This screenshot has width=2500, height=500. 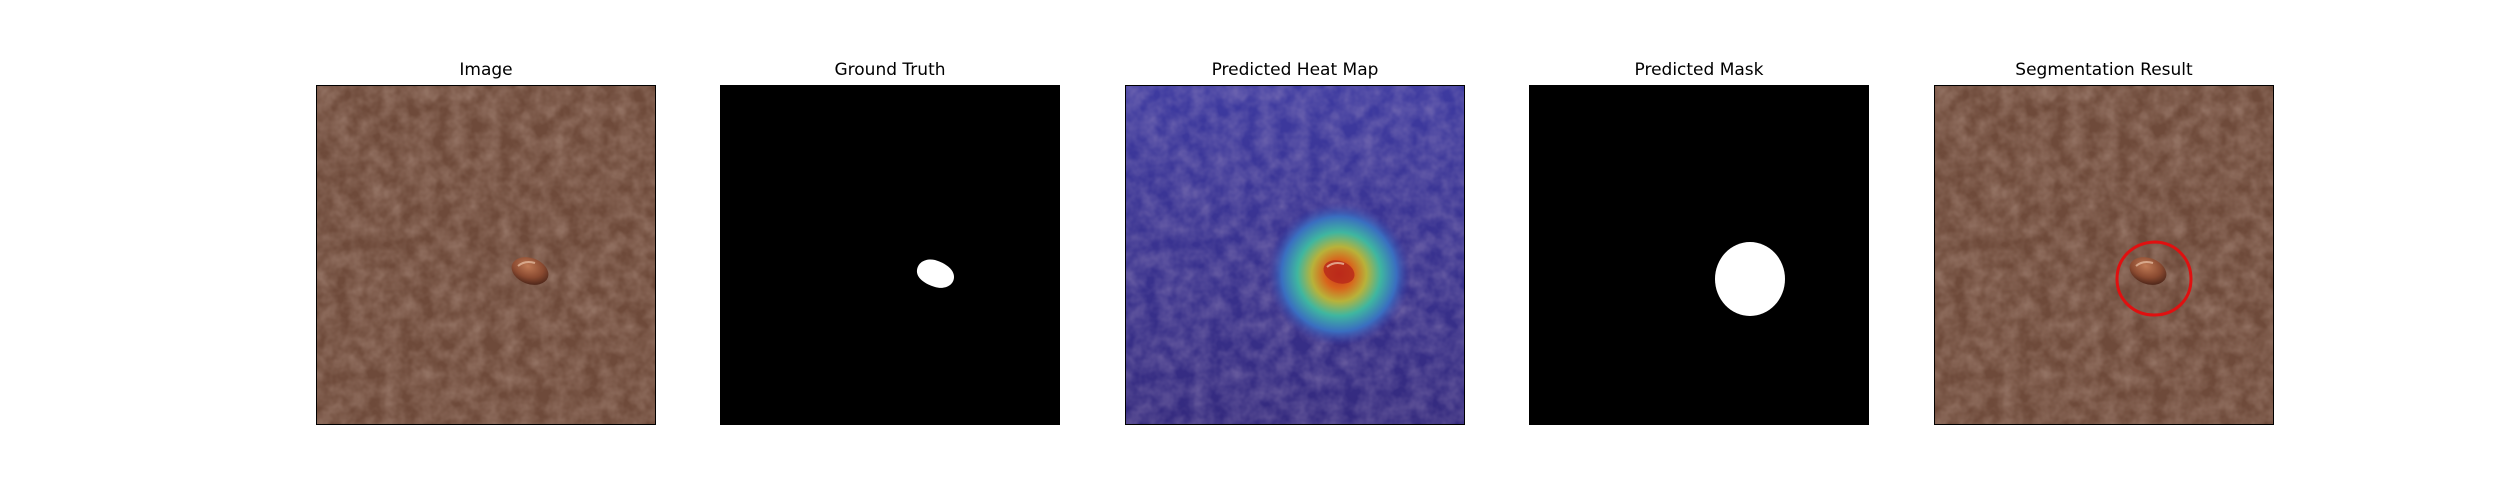 I want to click on segmentation-image, so click(x=2104, y=255).